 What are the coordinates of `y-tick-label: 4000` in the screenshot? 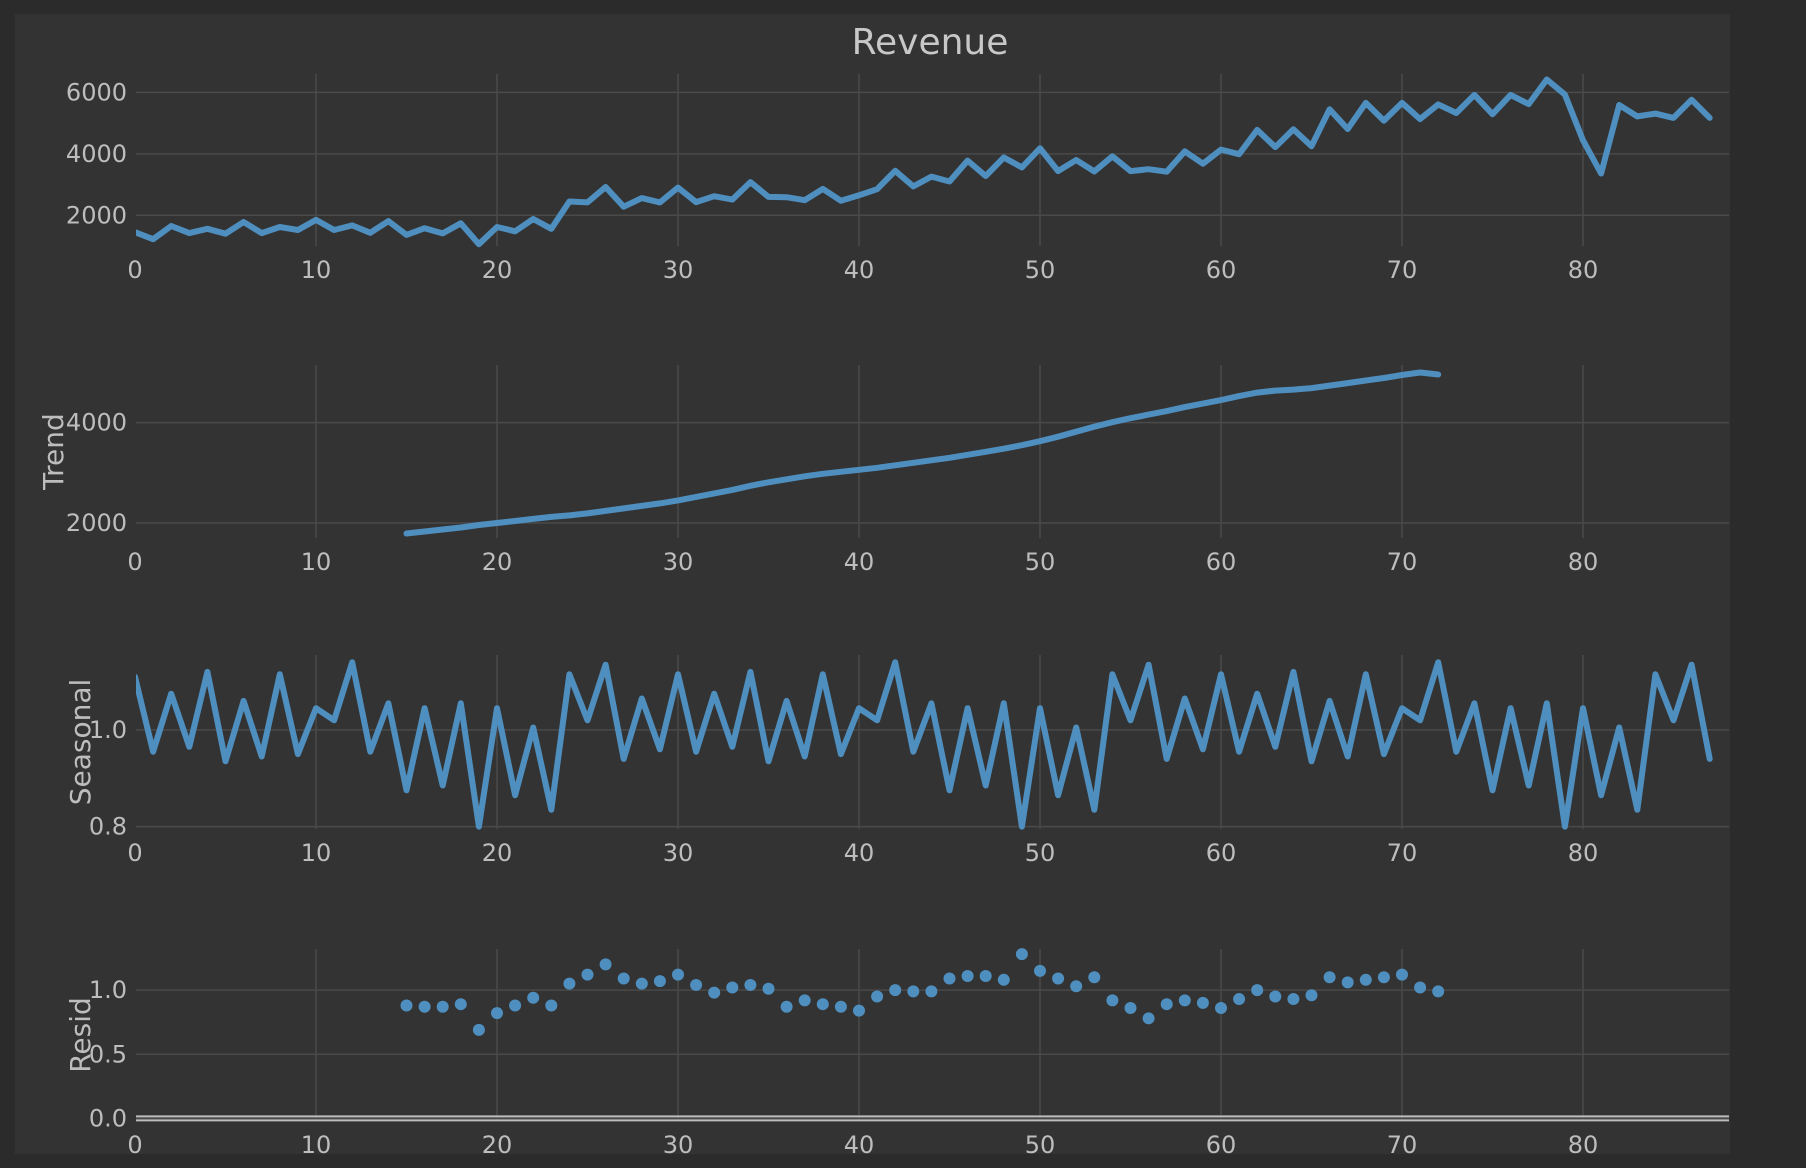 It's located at (96, 423).